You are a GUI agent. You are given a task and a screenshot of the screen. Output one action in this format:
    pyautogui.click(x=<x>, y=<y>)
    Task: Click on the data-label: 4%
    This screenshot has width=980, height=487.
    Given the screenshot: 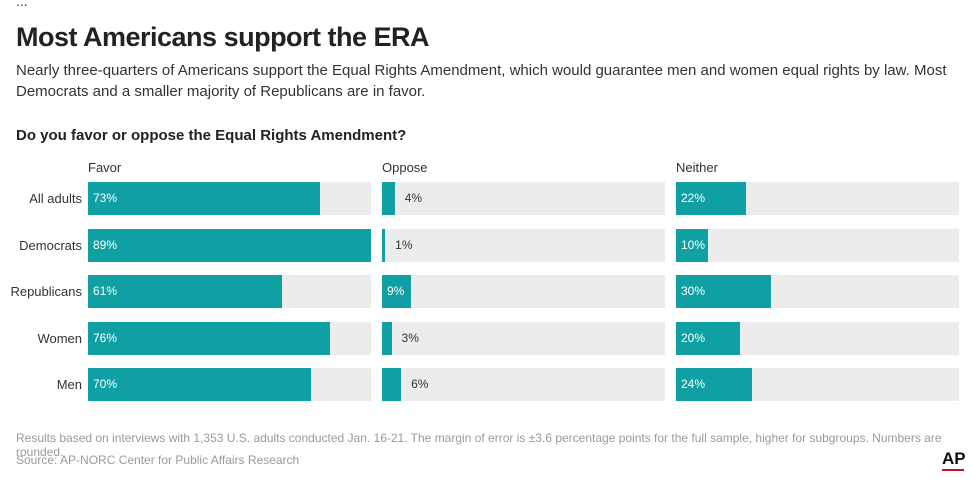 What is the action you would take?
    pyautogui.click(x=413, y=198)
    